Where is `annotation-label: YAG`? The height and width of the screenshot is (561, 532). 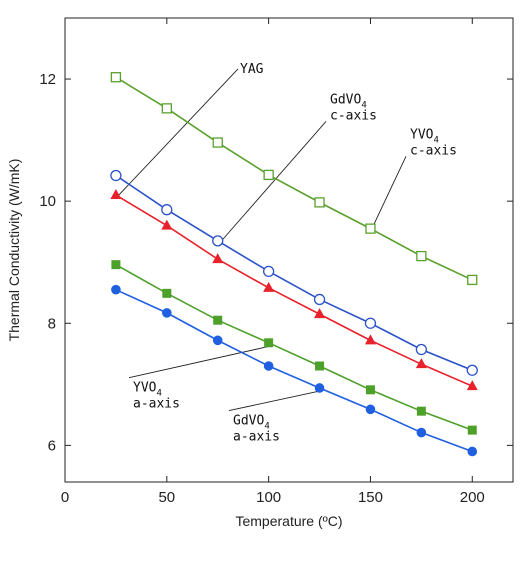 annotation-label: YAG is located at coordinates (252, 69).